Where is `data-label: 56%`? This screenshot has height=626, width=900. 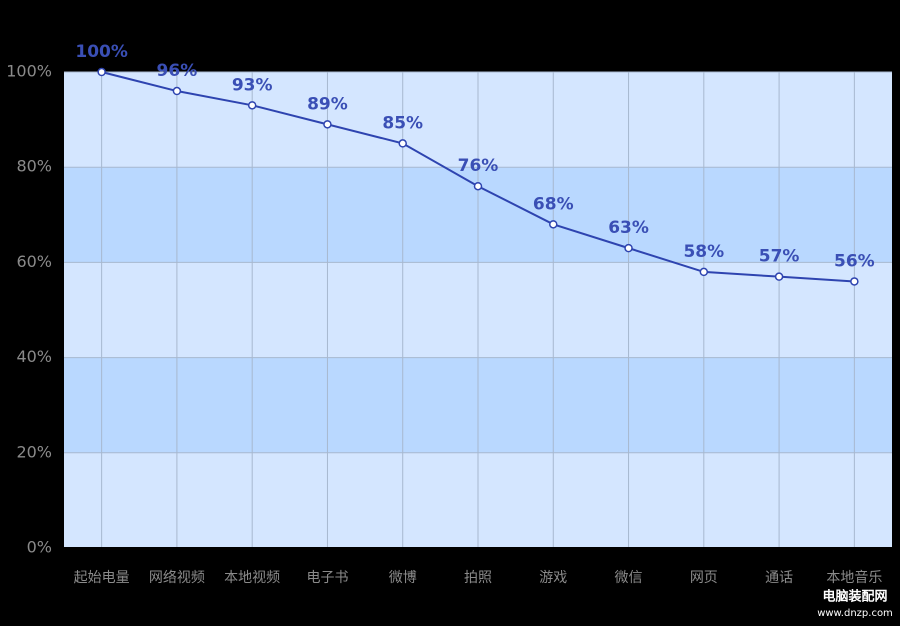
data-label: 56% is located at coordinates (854, 261).